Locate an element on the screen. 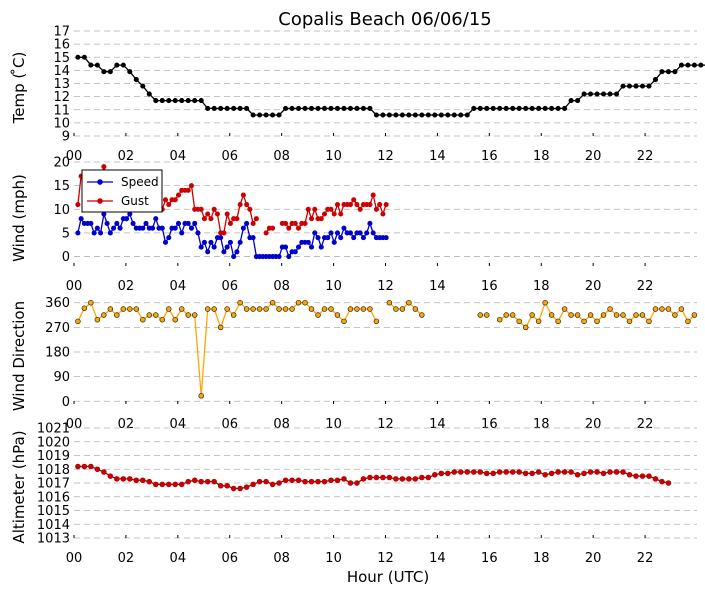 The height and width of the screenshot is (594, 705). y-tick-label: 5 is located at coordinates (66, 233).